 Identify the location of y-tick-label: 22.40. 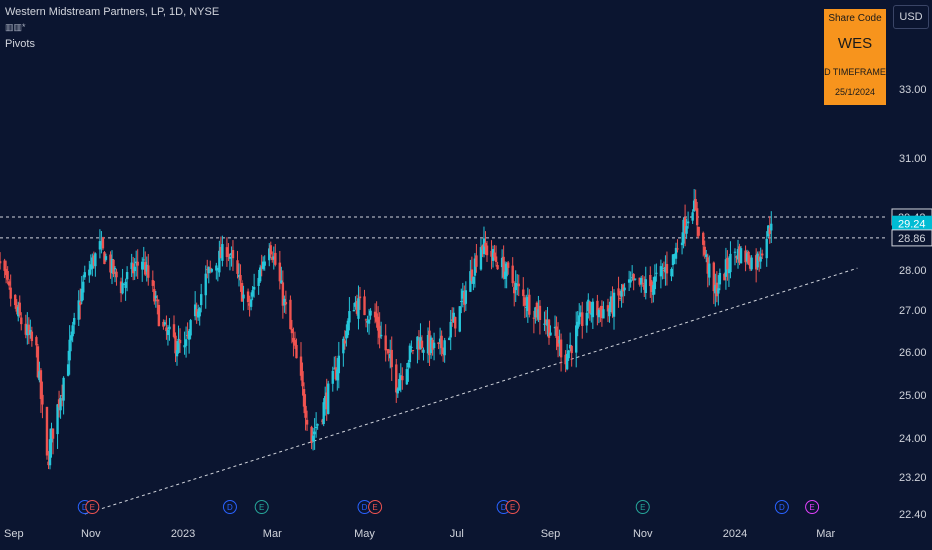
(913, 515).